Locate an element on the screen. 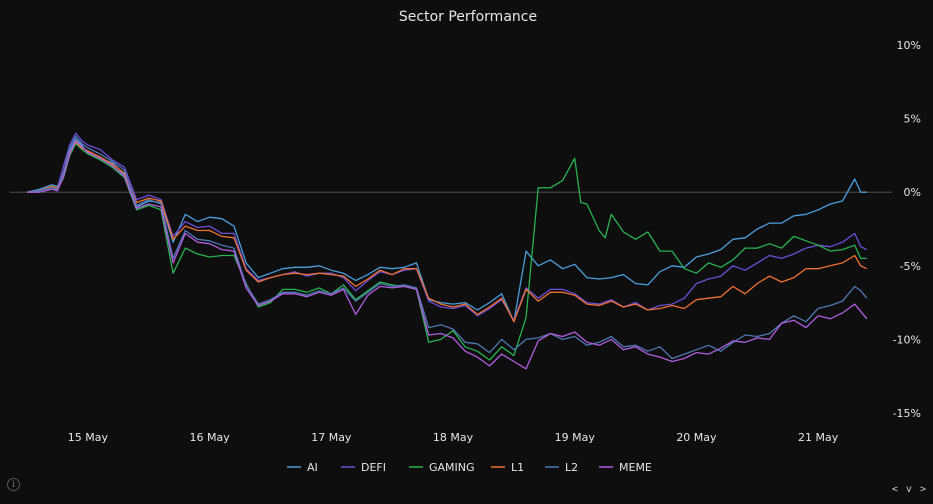 The height and width of the screenshot is (504, 933). x-tick-label: 19 May is located at coordinates (575, 437).